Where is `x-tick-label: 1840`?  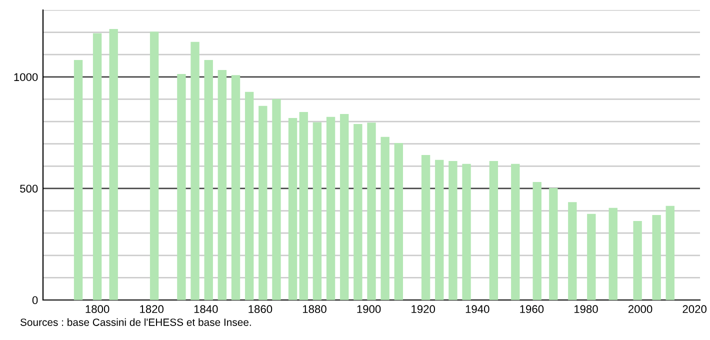
x-tick-label: 1840 is located at coordinates (206, 309).